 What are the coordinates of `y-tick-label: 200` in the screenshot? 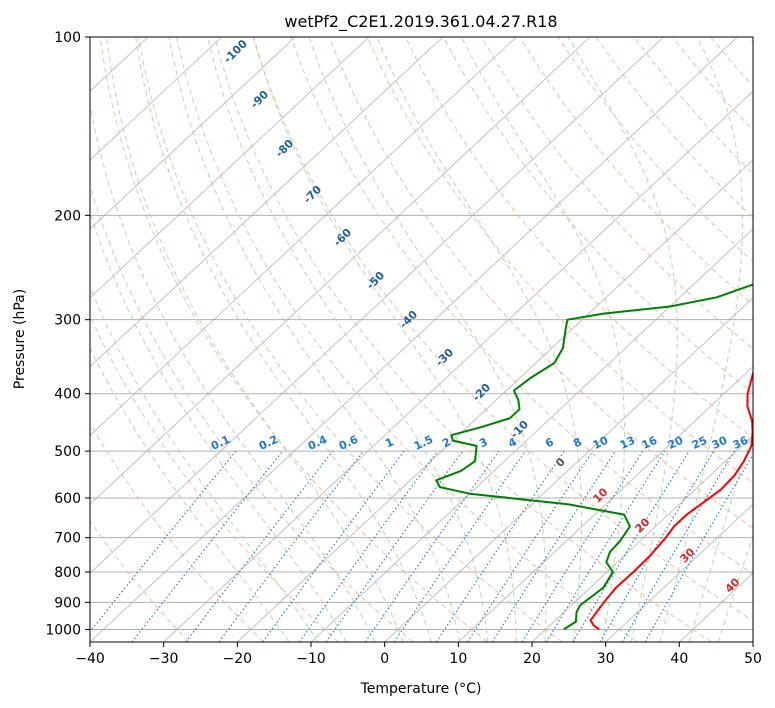 It's located at (67, 216).